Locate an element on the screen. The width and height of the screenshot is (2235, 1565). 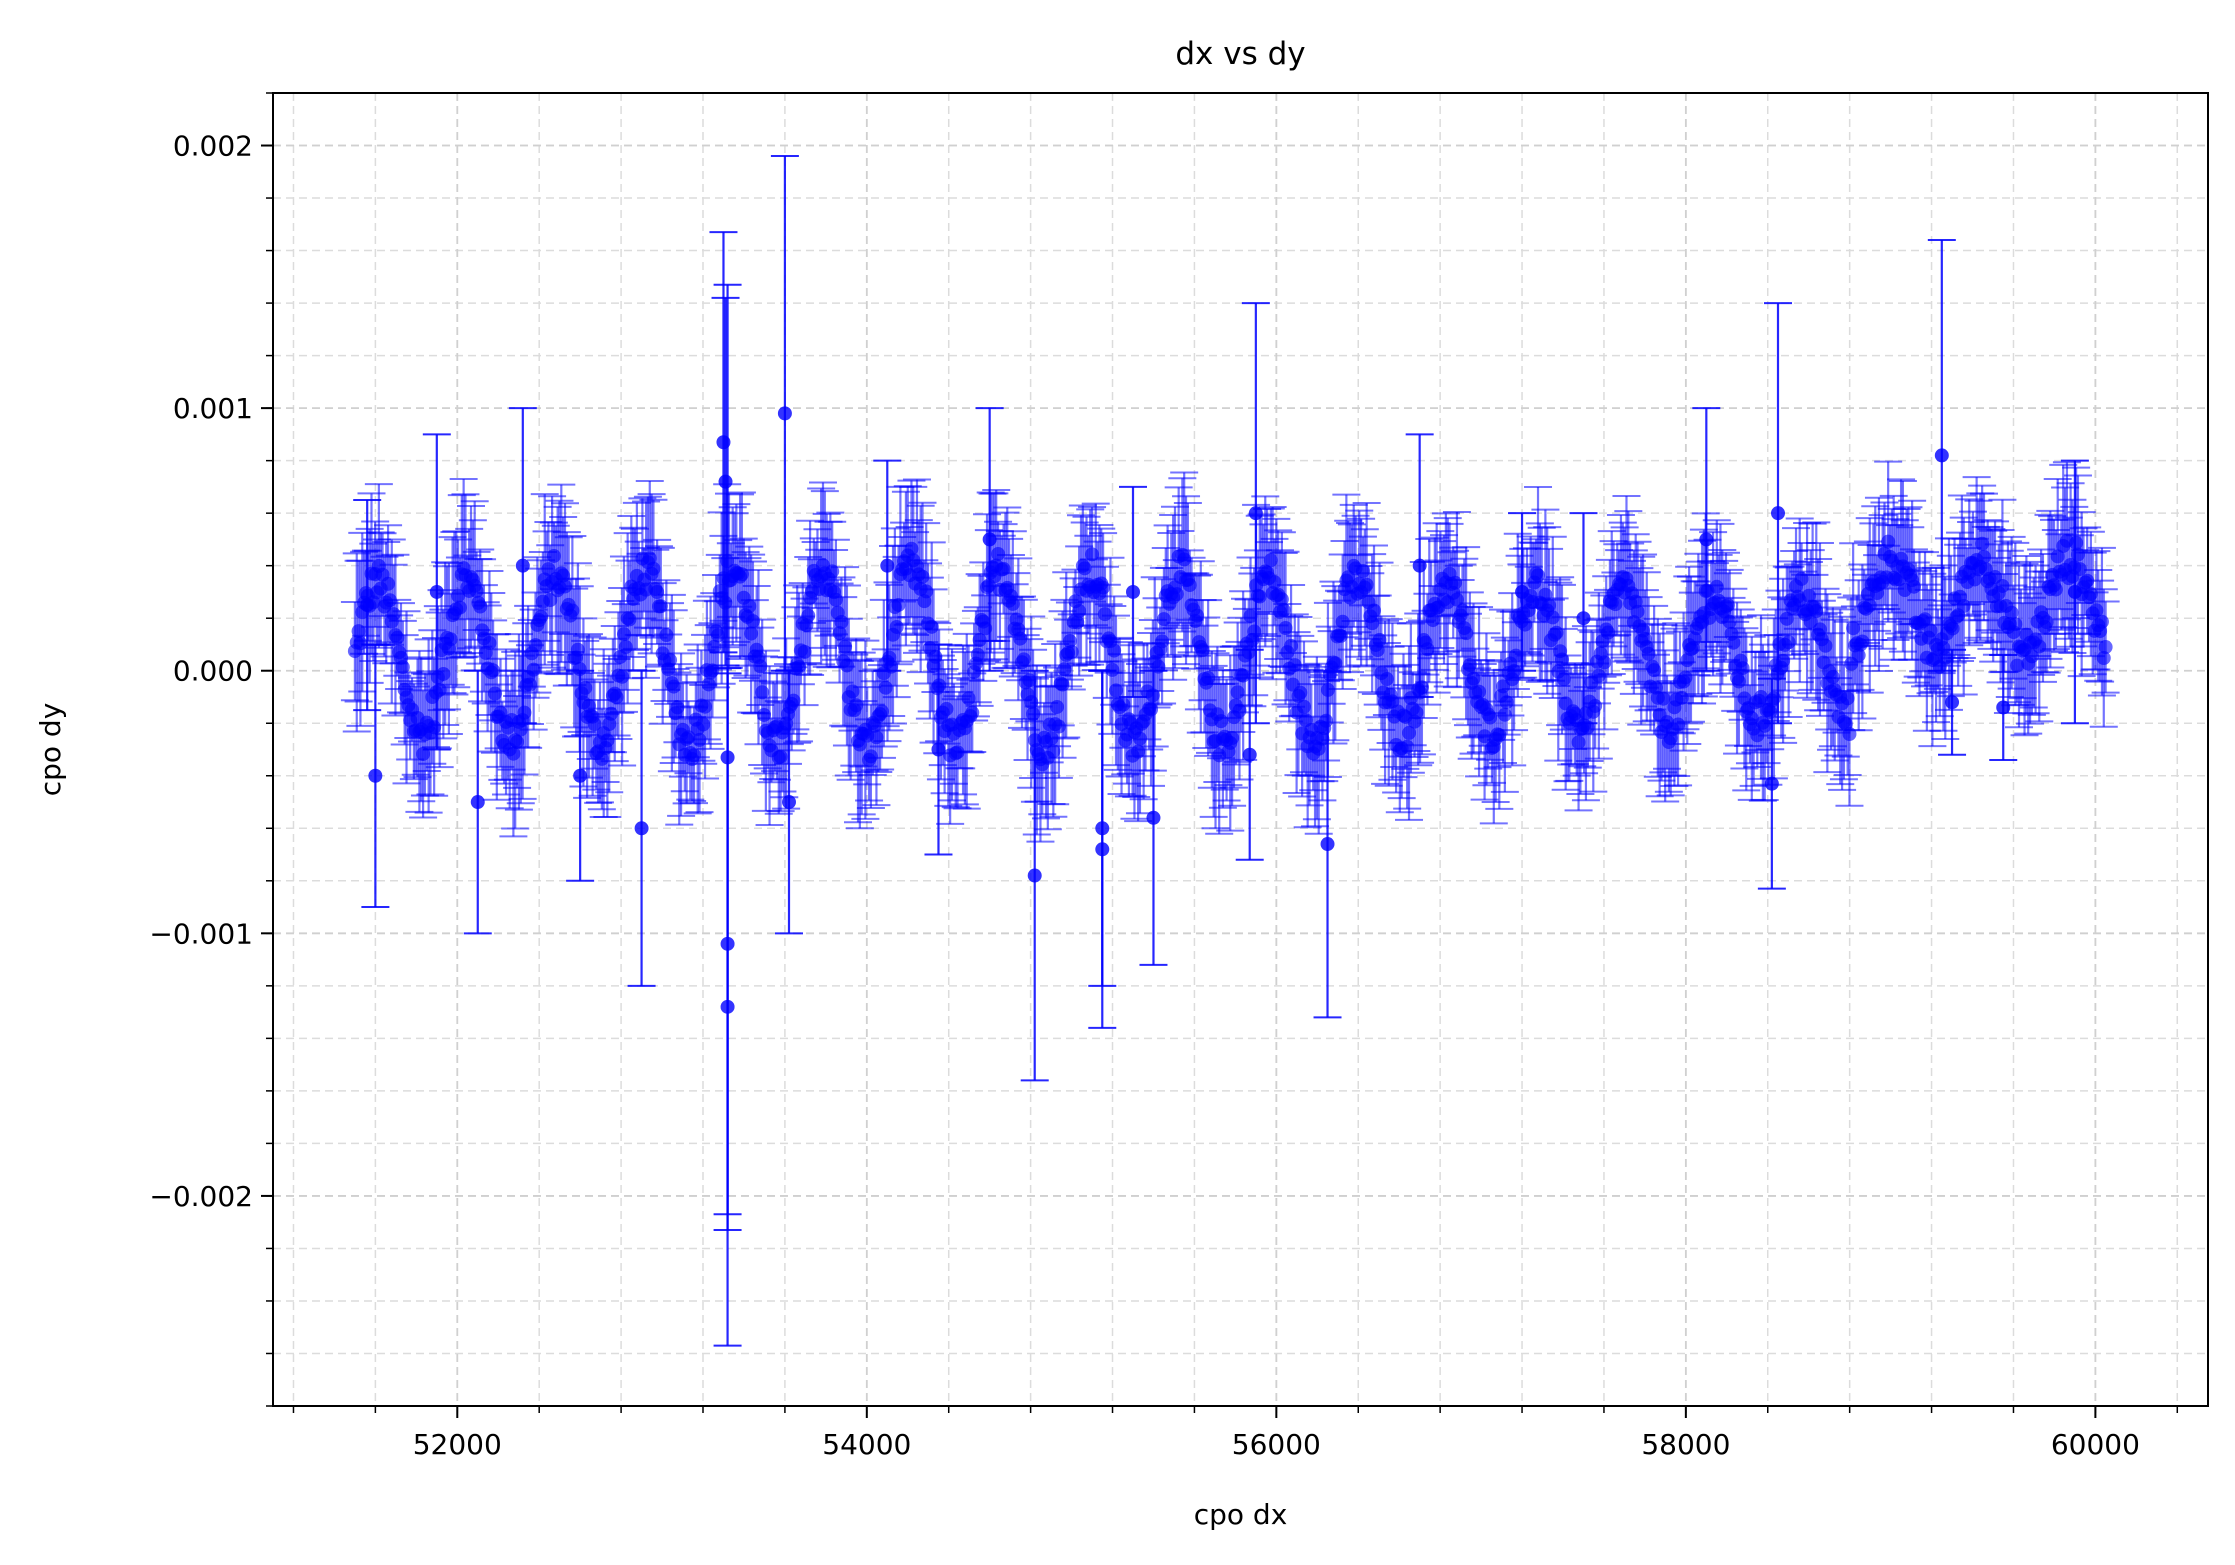
y-tick-label: 0.000 is located at coordinates (213, 671).